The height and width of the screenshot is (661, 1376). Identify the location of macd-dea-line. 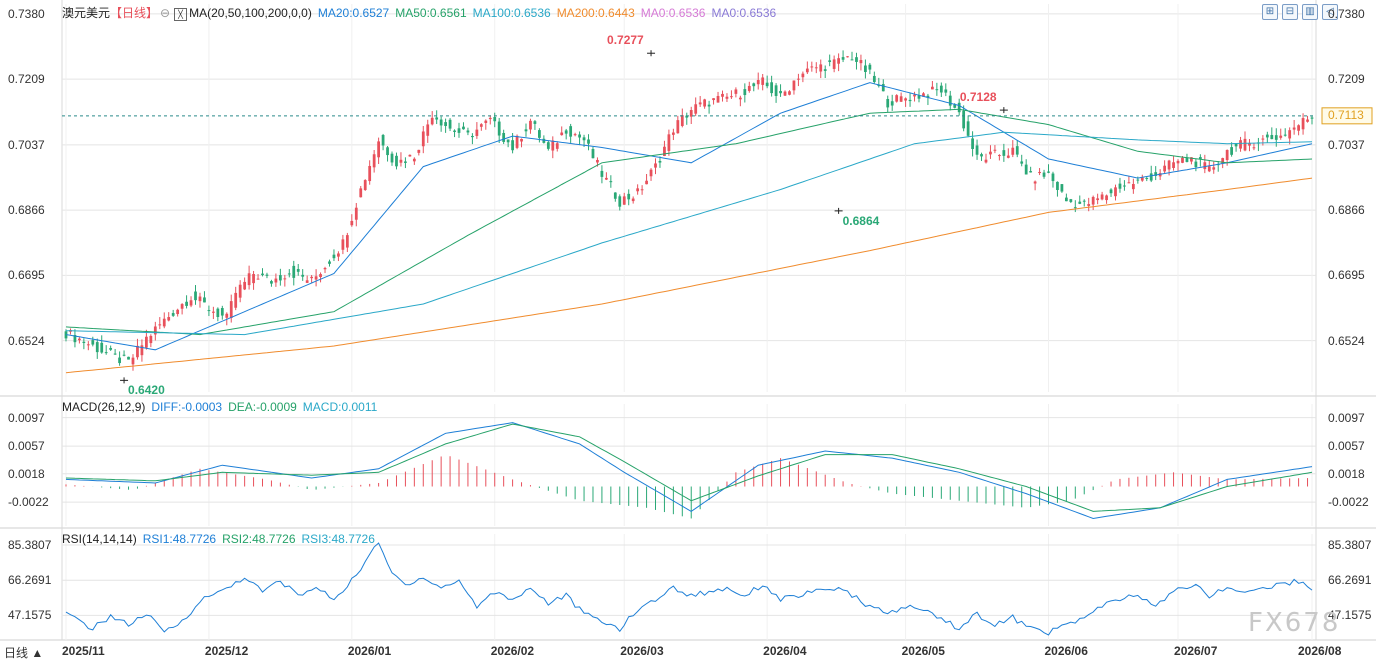
(689, 467).